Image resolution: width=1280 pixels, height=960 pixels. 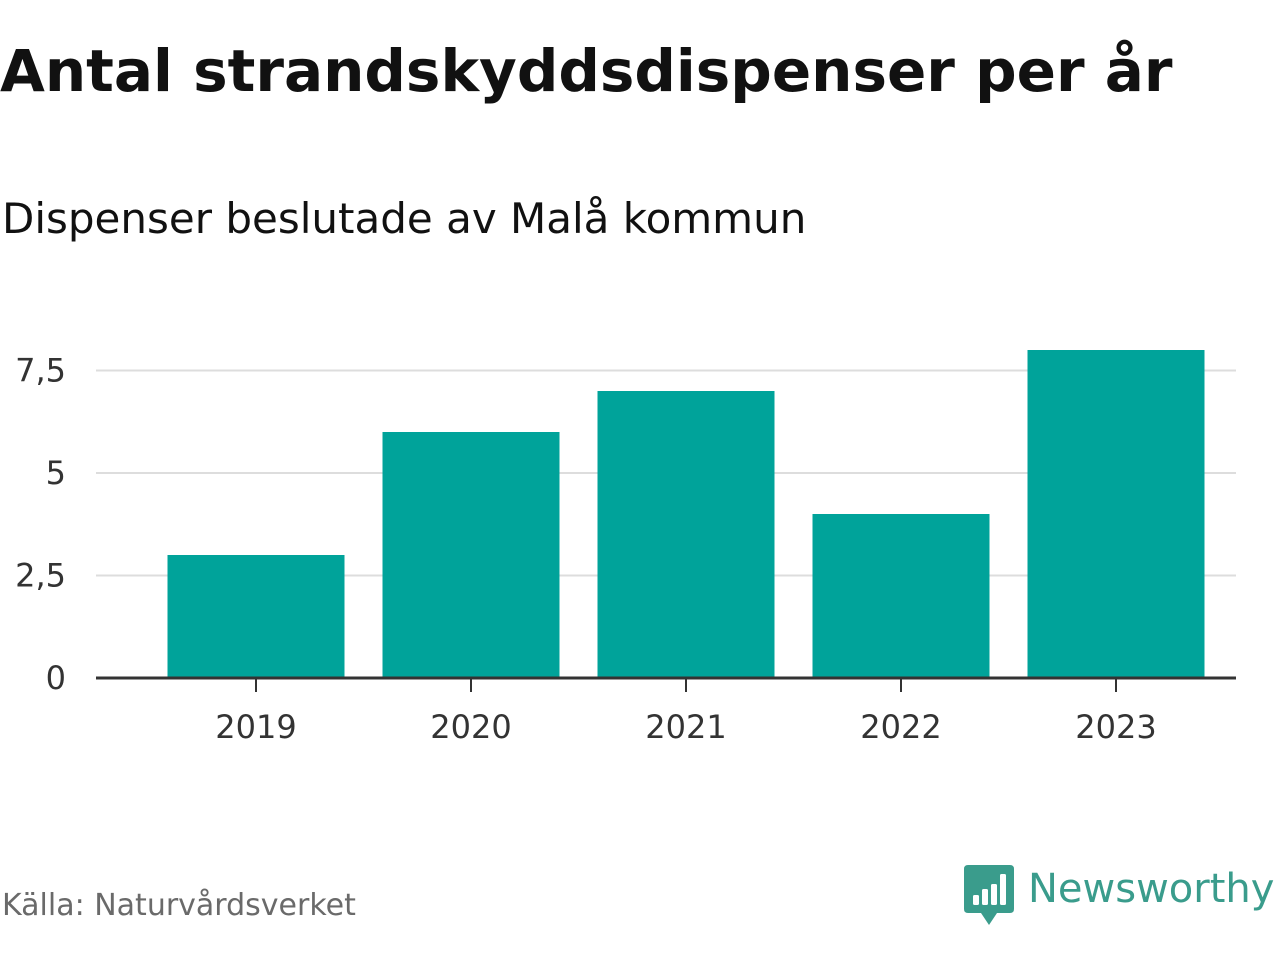 What do you see at coordinates (179, 905) in the screenshot?
I see `source-note: Källa: Naturvårdsverket` at bounding box center [179, 905].